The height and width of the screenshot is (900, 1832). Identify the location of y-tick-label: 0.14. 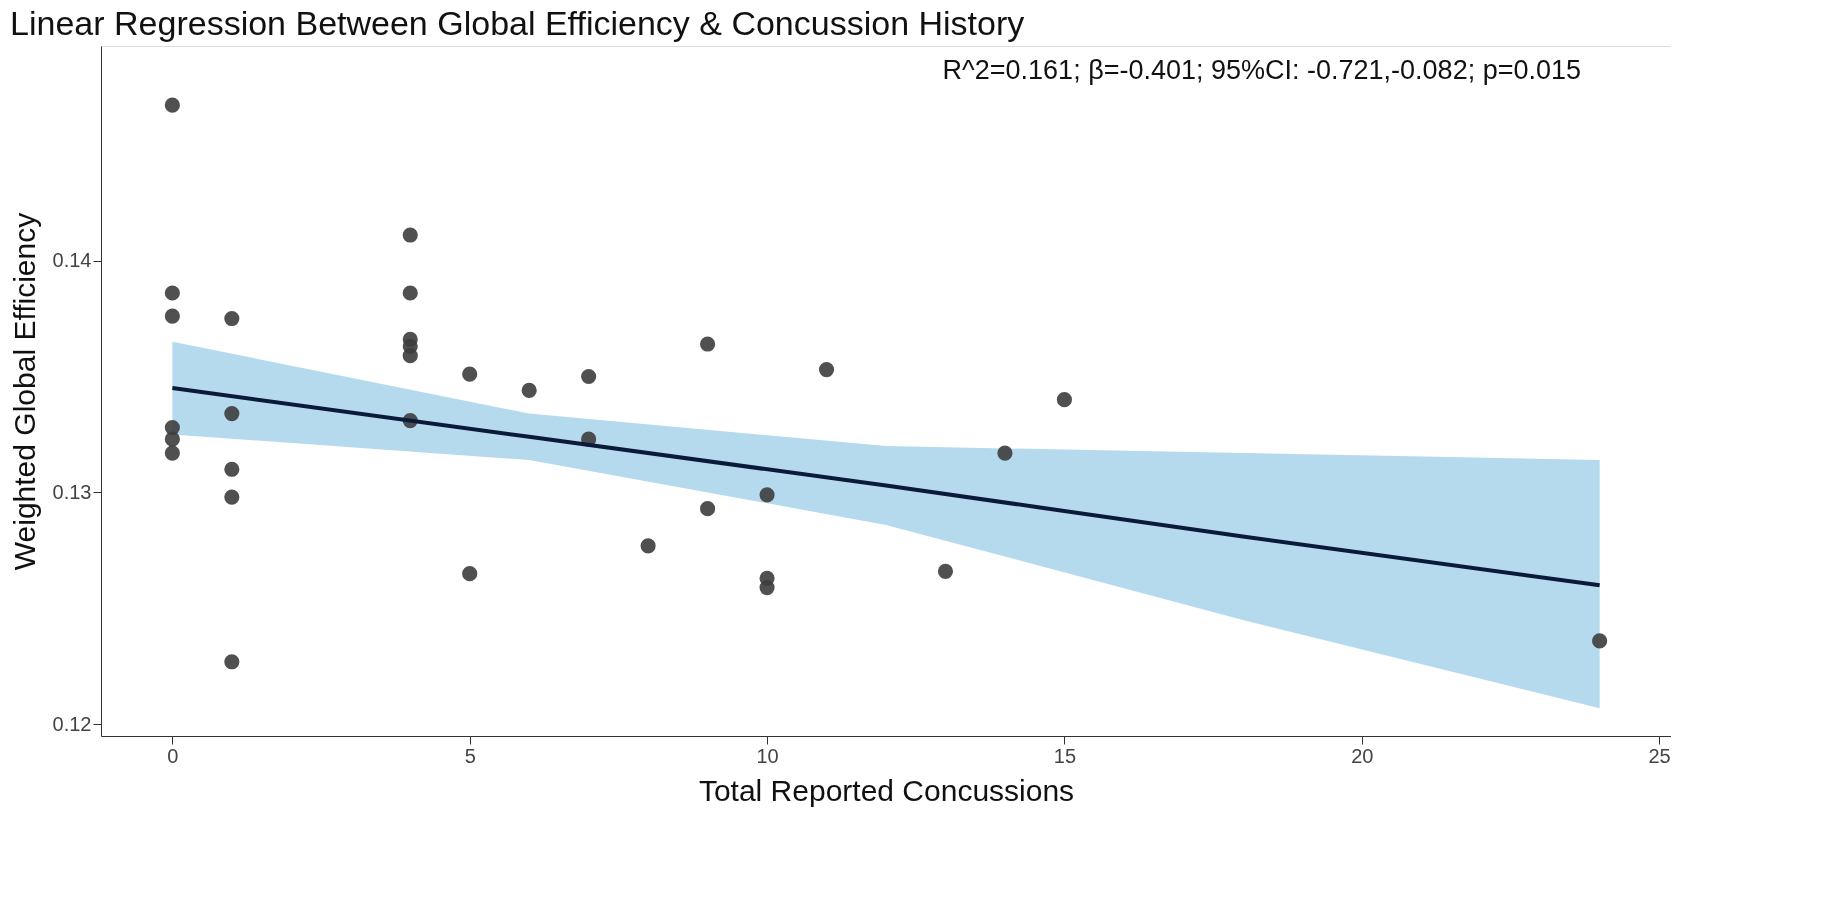
(72, 260).